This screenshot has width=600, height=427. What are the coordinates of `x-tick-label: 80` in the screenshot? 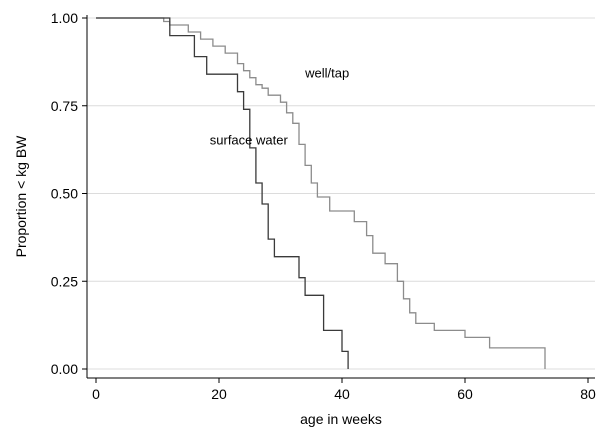 It's located at (588, 394).